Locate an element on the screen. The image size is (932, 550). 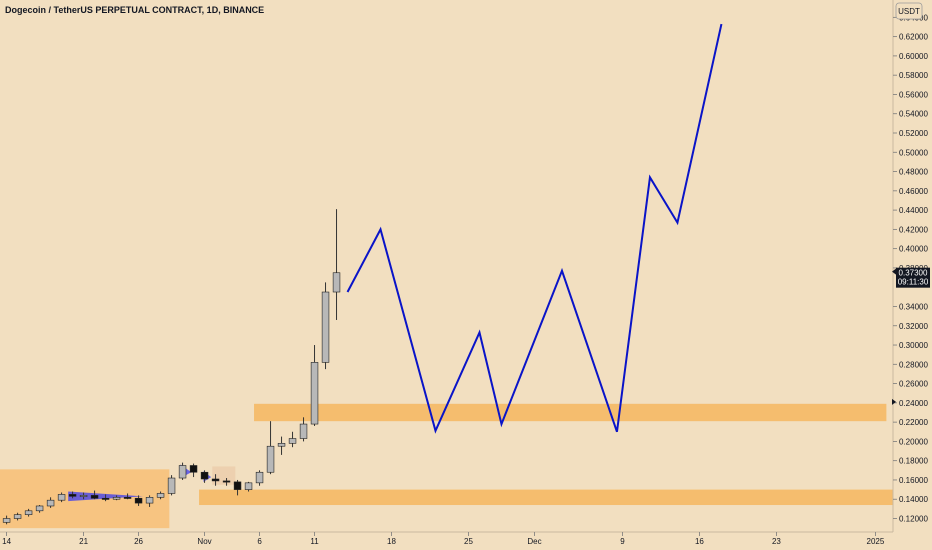
y-tick-label-20: 0.22000 is located at coordinates (913, 422).